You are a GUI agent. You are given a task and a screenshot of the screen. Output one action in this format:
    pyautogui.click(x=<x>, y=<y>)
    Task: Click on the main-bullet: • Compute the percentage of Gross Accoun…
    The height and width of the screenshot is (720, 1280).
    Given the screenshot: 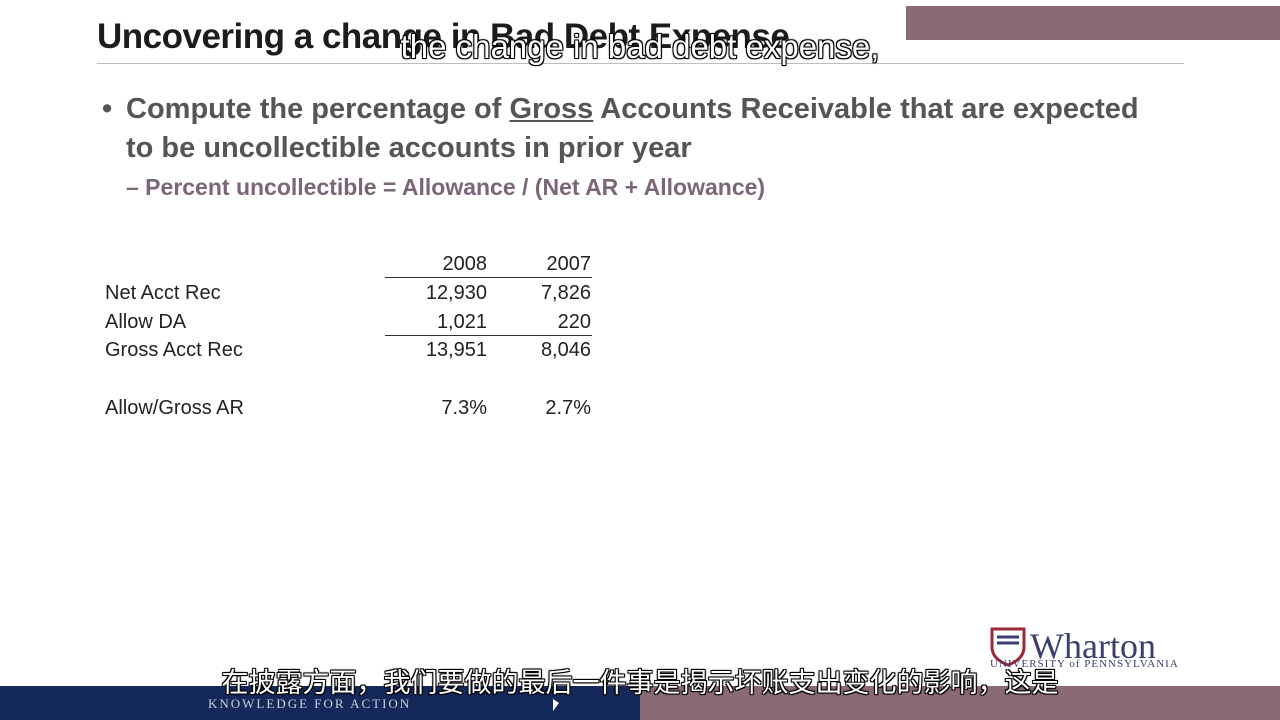 What is the action you would take?
    pyautogui.click(x=634, y=129)
    